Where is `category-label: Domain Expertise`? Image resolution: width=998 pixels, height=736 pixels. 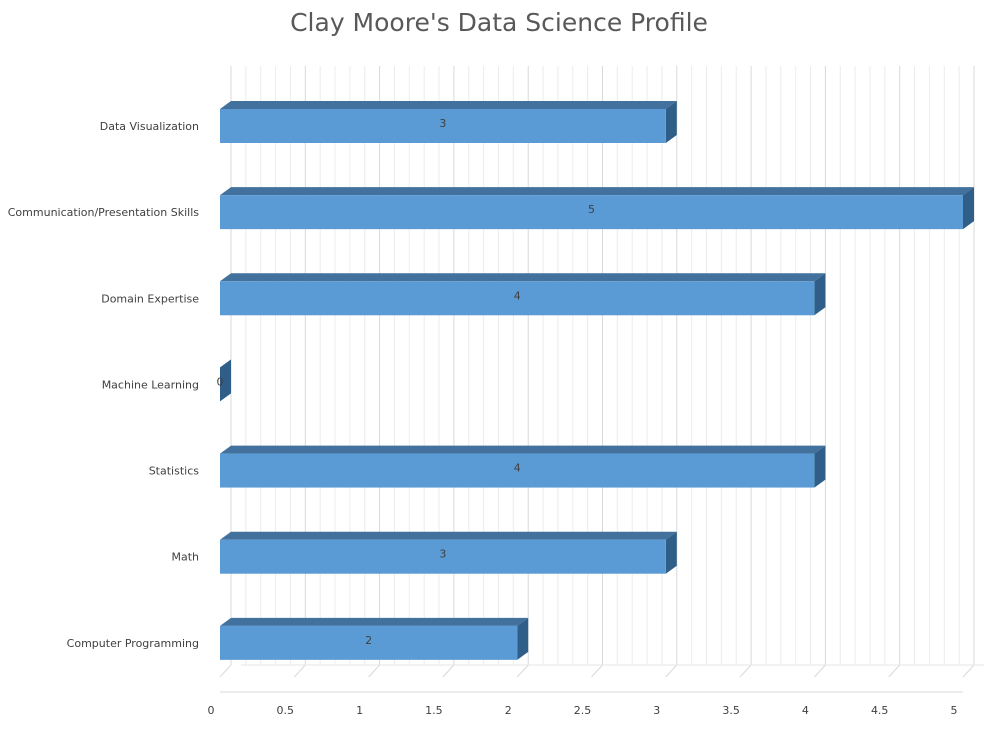
category-label: Domain Expertise is located at coordinates (150, 298).